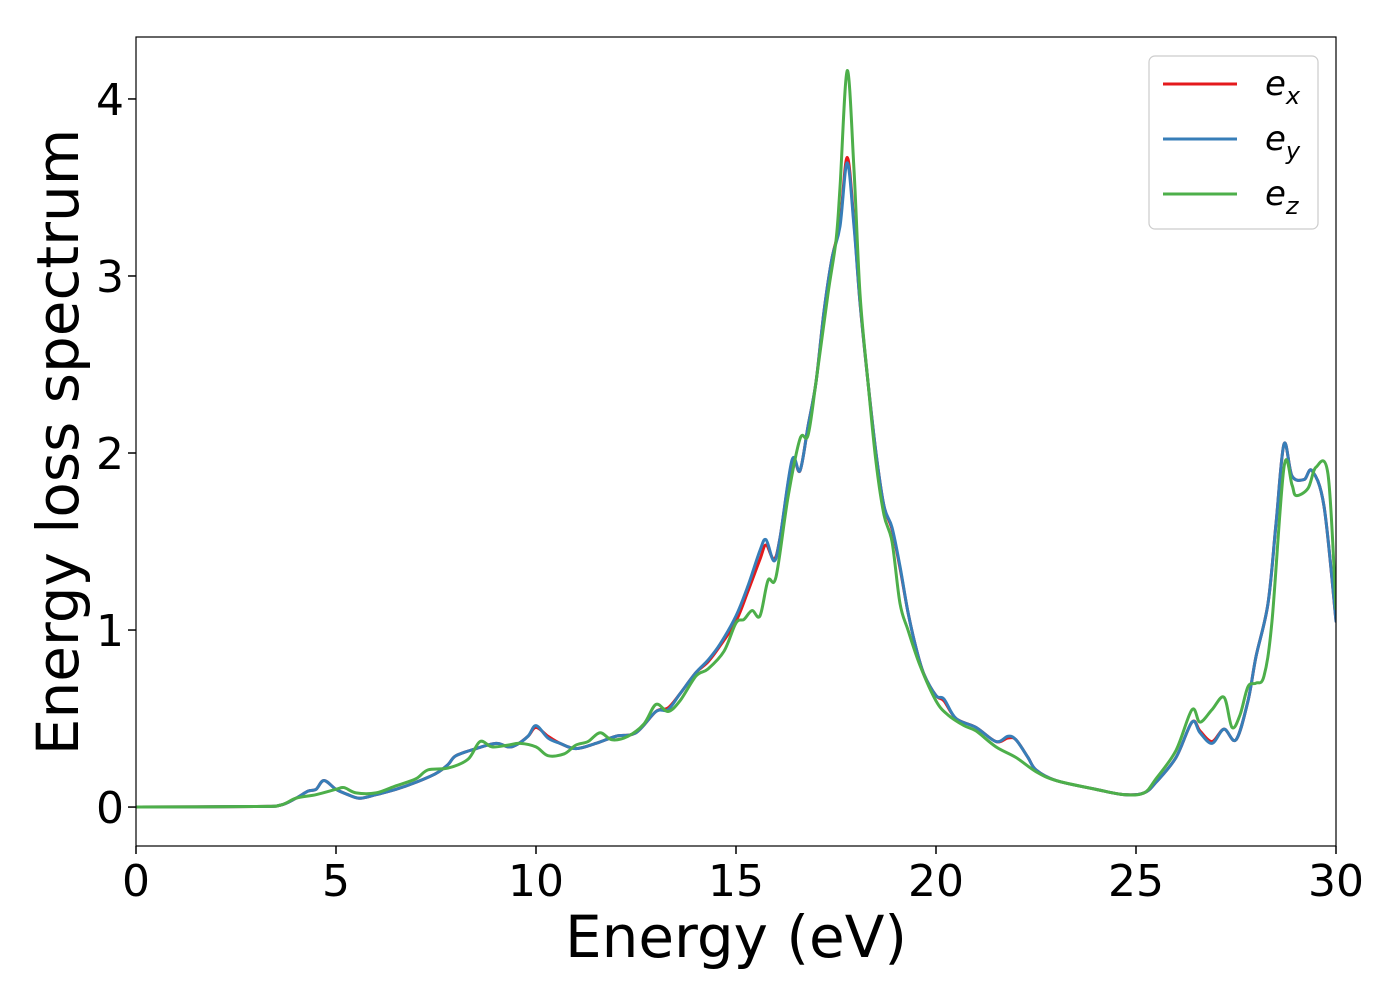 The image size is (1400, 1004). What do you see at coordinates (1233, 142) in the screenshot?
I see `legend-box` at bounding box center [1233, 142].